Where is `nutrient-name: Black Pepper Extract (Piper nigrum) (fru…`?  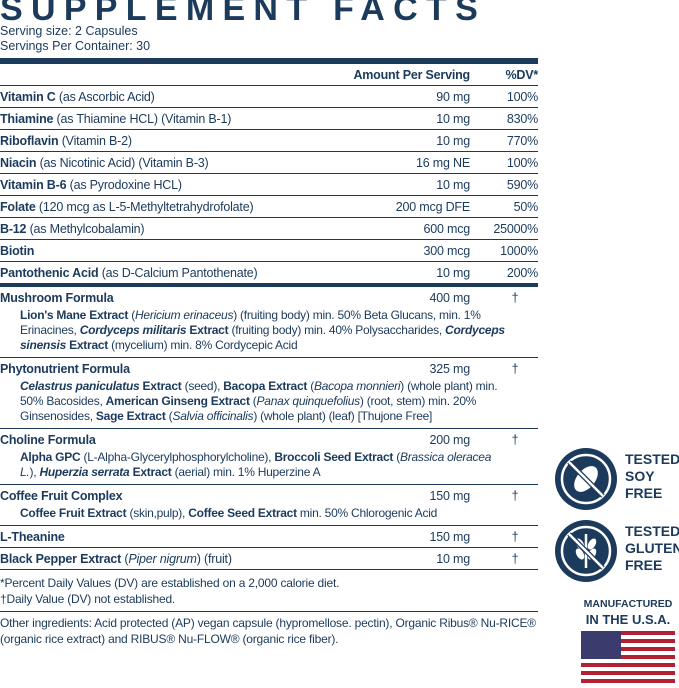
nutrient-name: Black Pepper Extract (Piper nigrum) (fru… is located at coordinates (170, 559).